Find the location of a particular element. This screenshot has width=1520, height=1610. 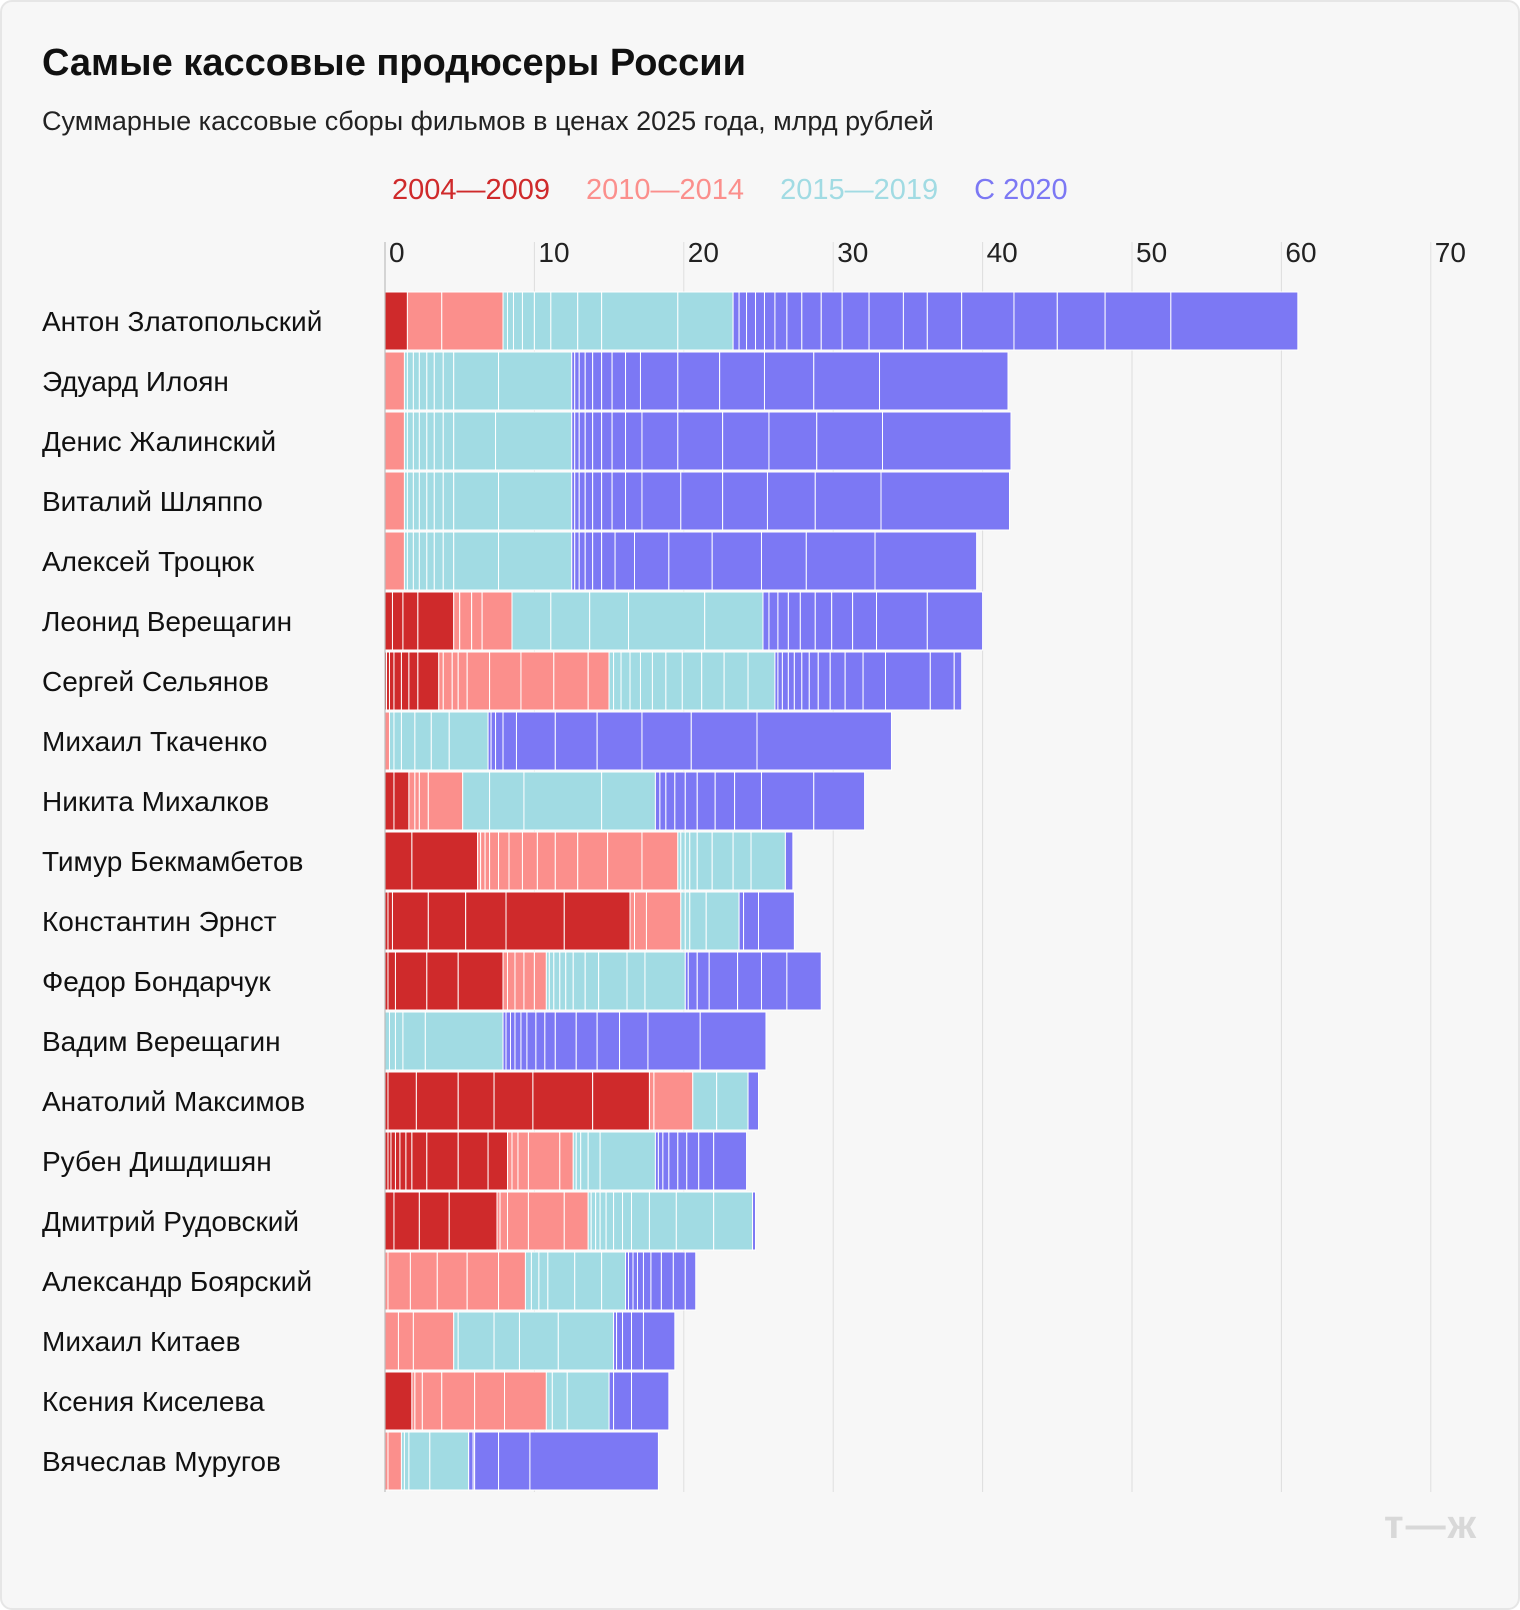

category-label: Вадим Верещагин is located at coordinates (161, 1041).